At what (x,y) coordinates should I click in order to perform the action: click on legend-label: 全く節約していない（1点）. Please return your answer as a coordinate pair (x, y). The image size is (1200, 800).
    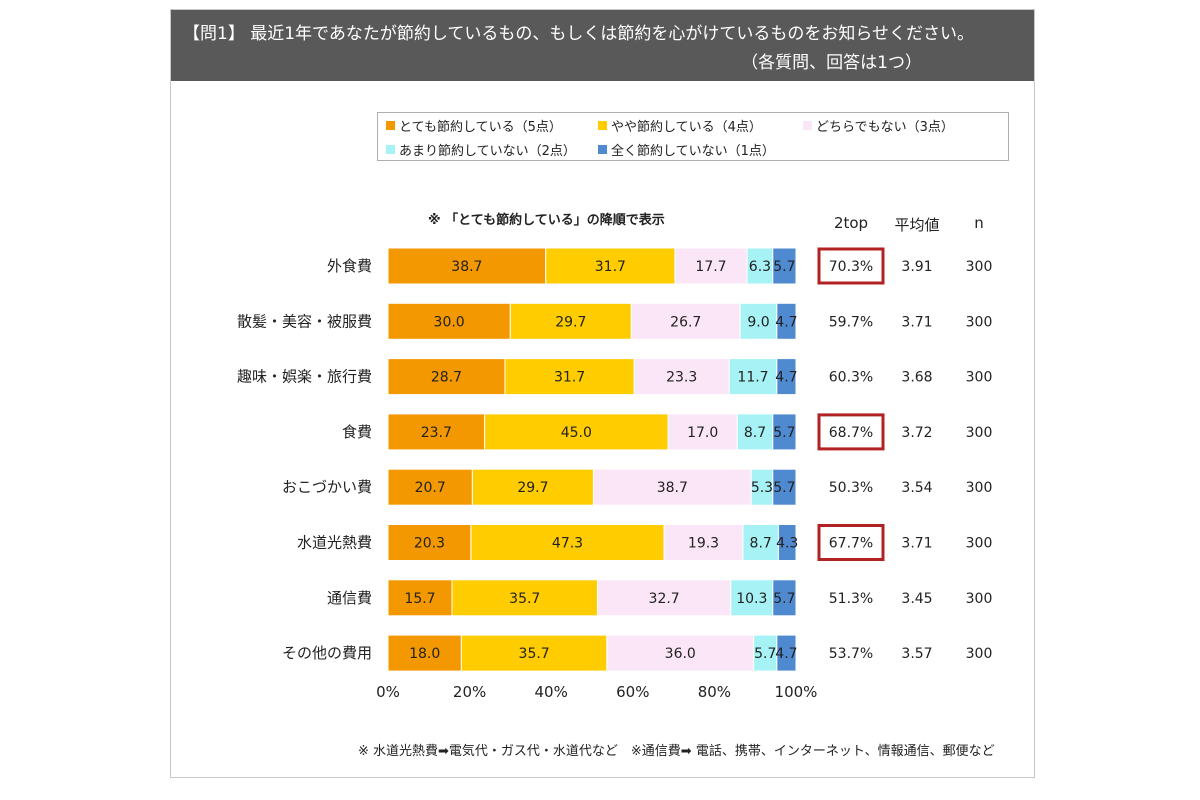
    Looking at the image, I should click on (693, 151).